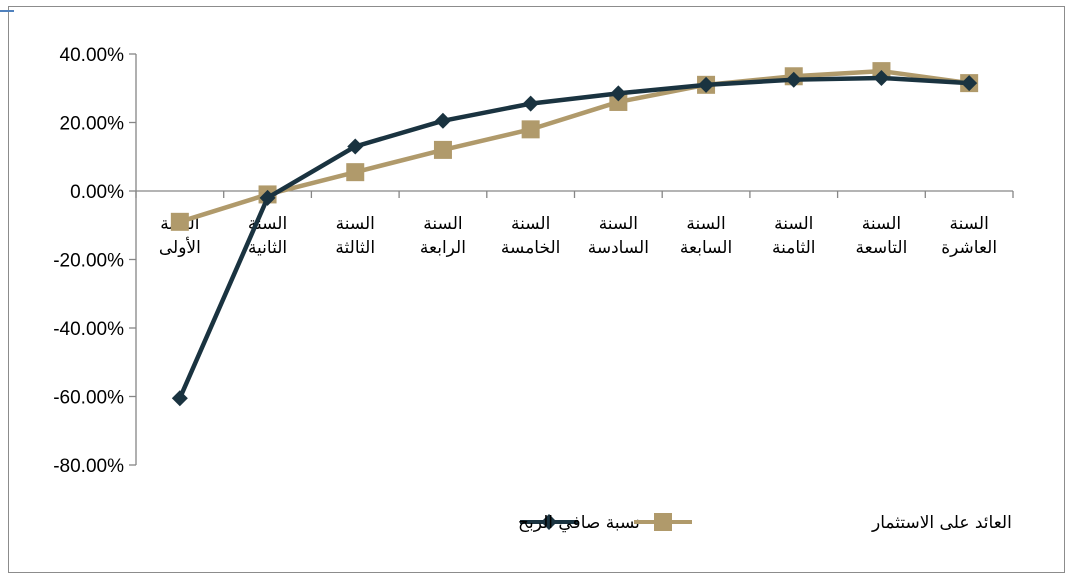 This screenshot has height=578, width=1070. I want to click on corner-mark, so click(7, 11).